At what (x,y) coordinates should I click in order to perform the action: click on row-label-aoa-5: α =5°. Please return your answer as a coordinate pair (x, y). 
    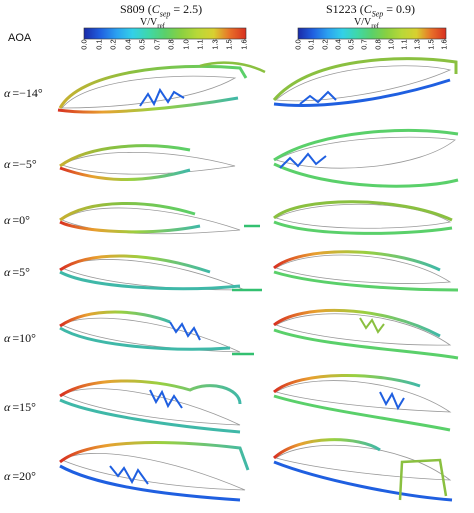
    Looking at the image, I should click on (17, 272).